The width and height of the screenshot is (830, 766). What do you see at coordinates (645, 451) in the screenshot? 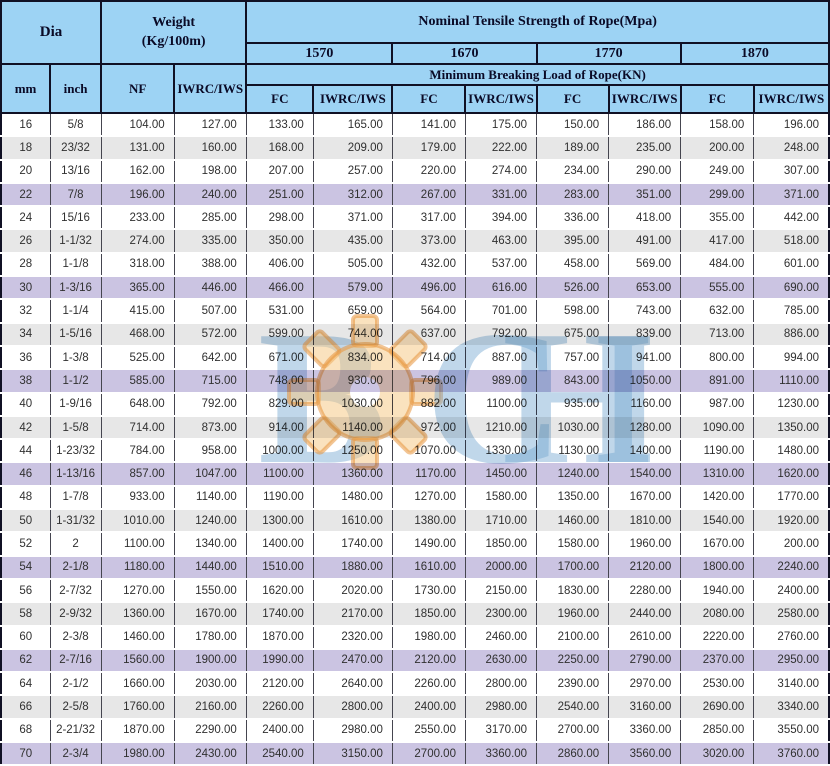
I see `load-1770-iwrc-cell: 1400.00` at bounding box center [645, 451].